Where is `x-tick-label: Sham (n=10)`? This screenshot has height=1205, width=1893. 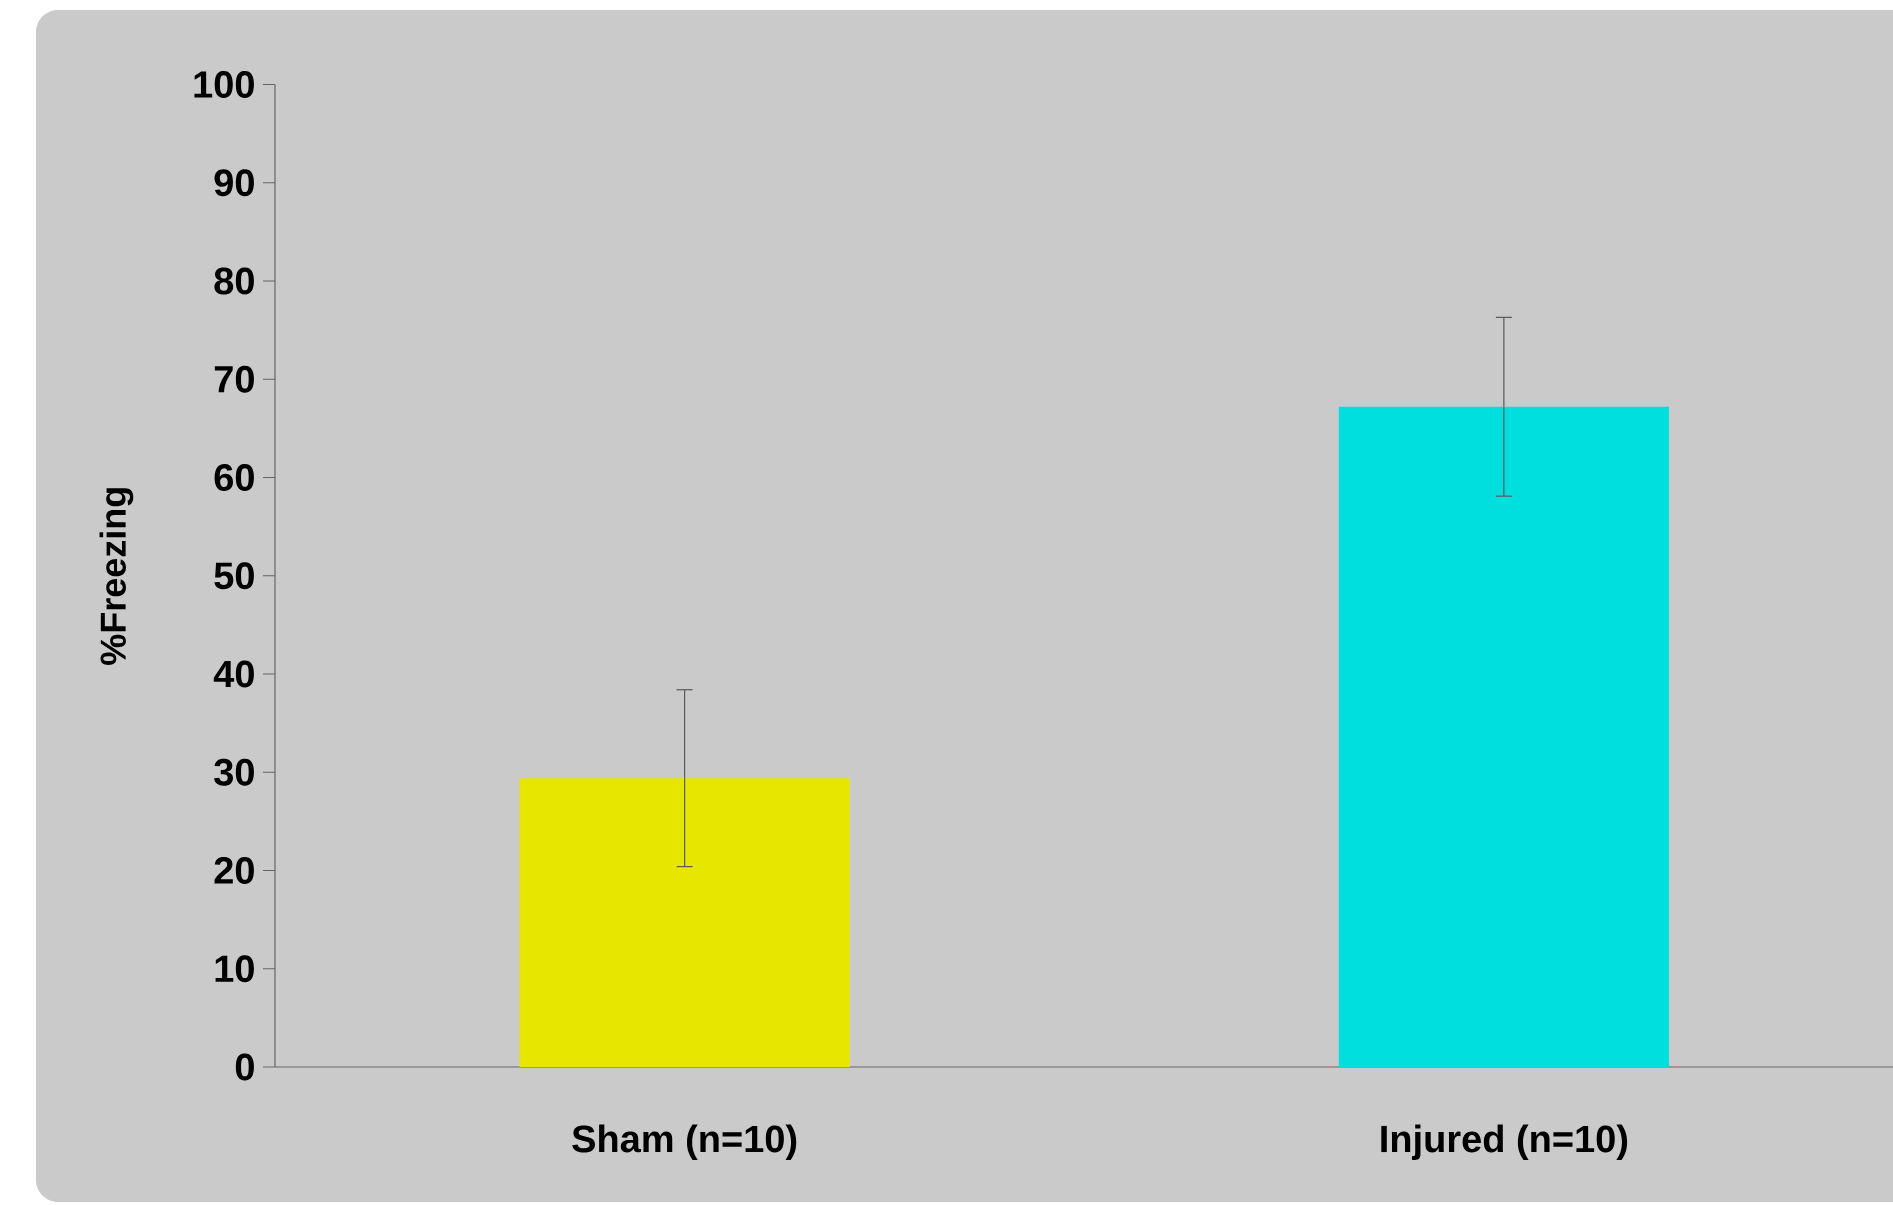 x-tick-label: Sham (n=10) is located at coordinates (684, 1142).